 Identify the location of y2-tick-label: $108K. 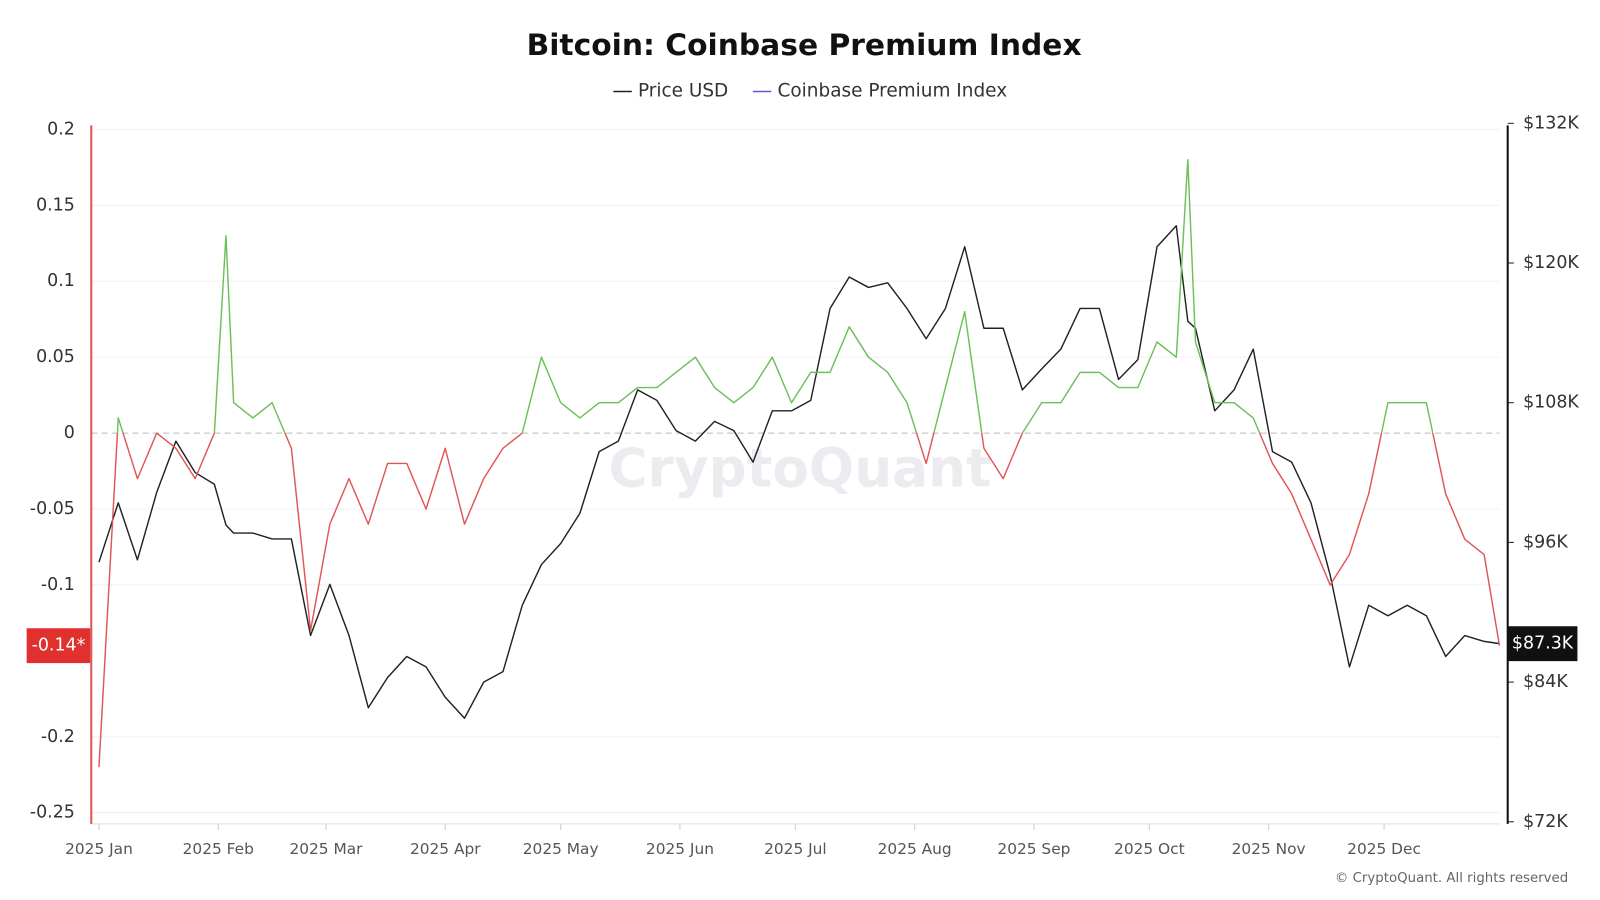
(1551, 403).